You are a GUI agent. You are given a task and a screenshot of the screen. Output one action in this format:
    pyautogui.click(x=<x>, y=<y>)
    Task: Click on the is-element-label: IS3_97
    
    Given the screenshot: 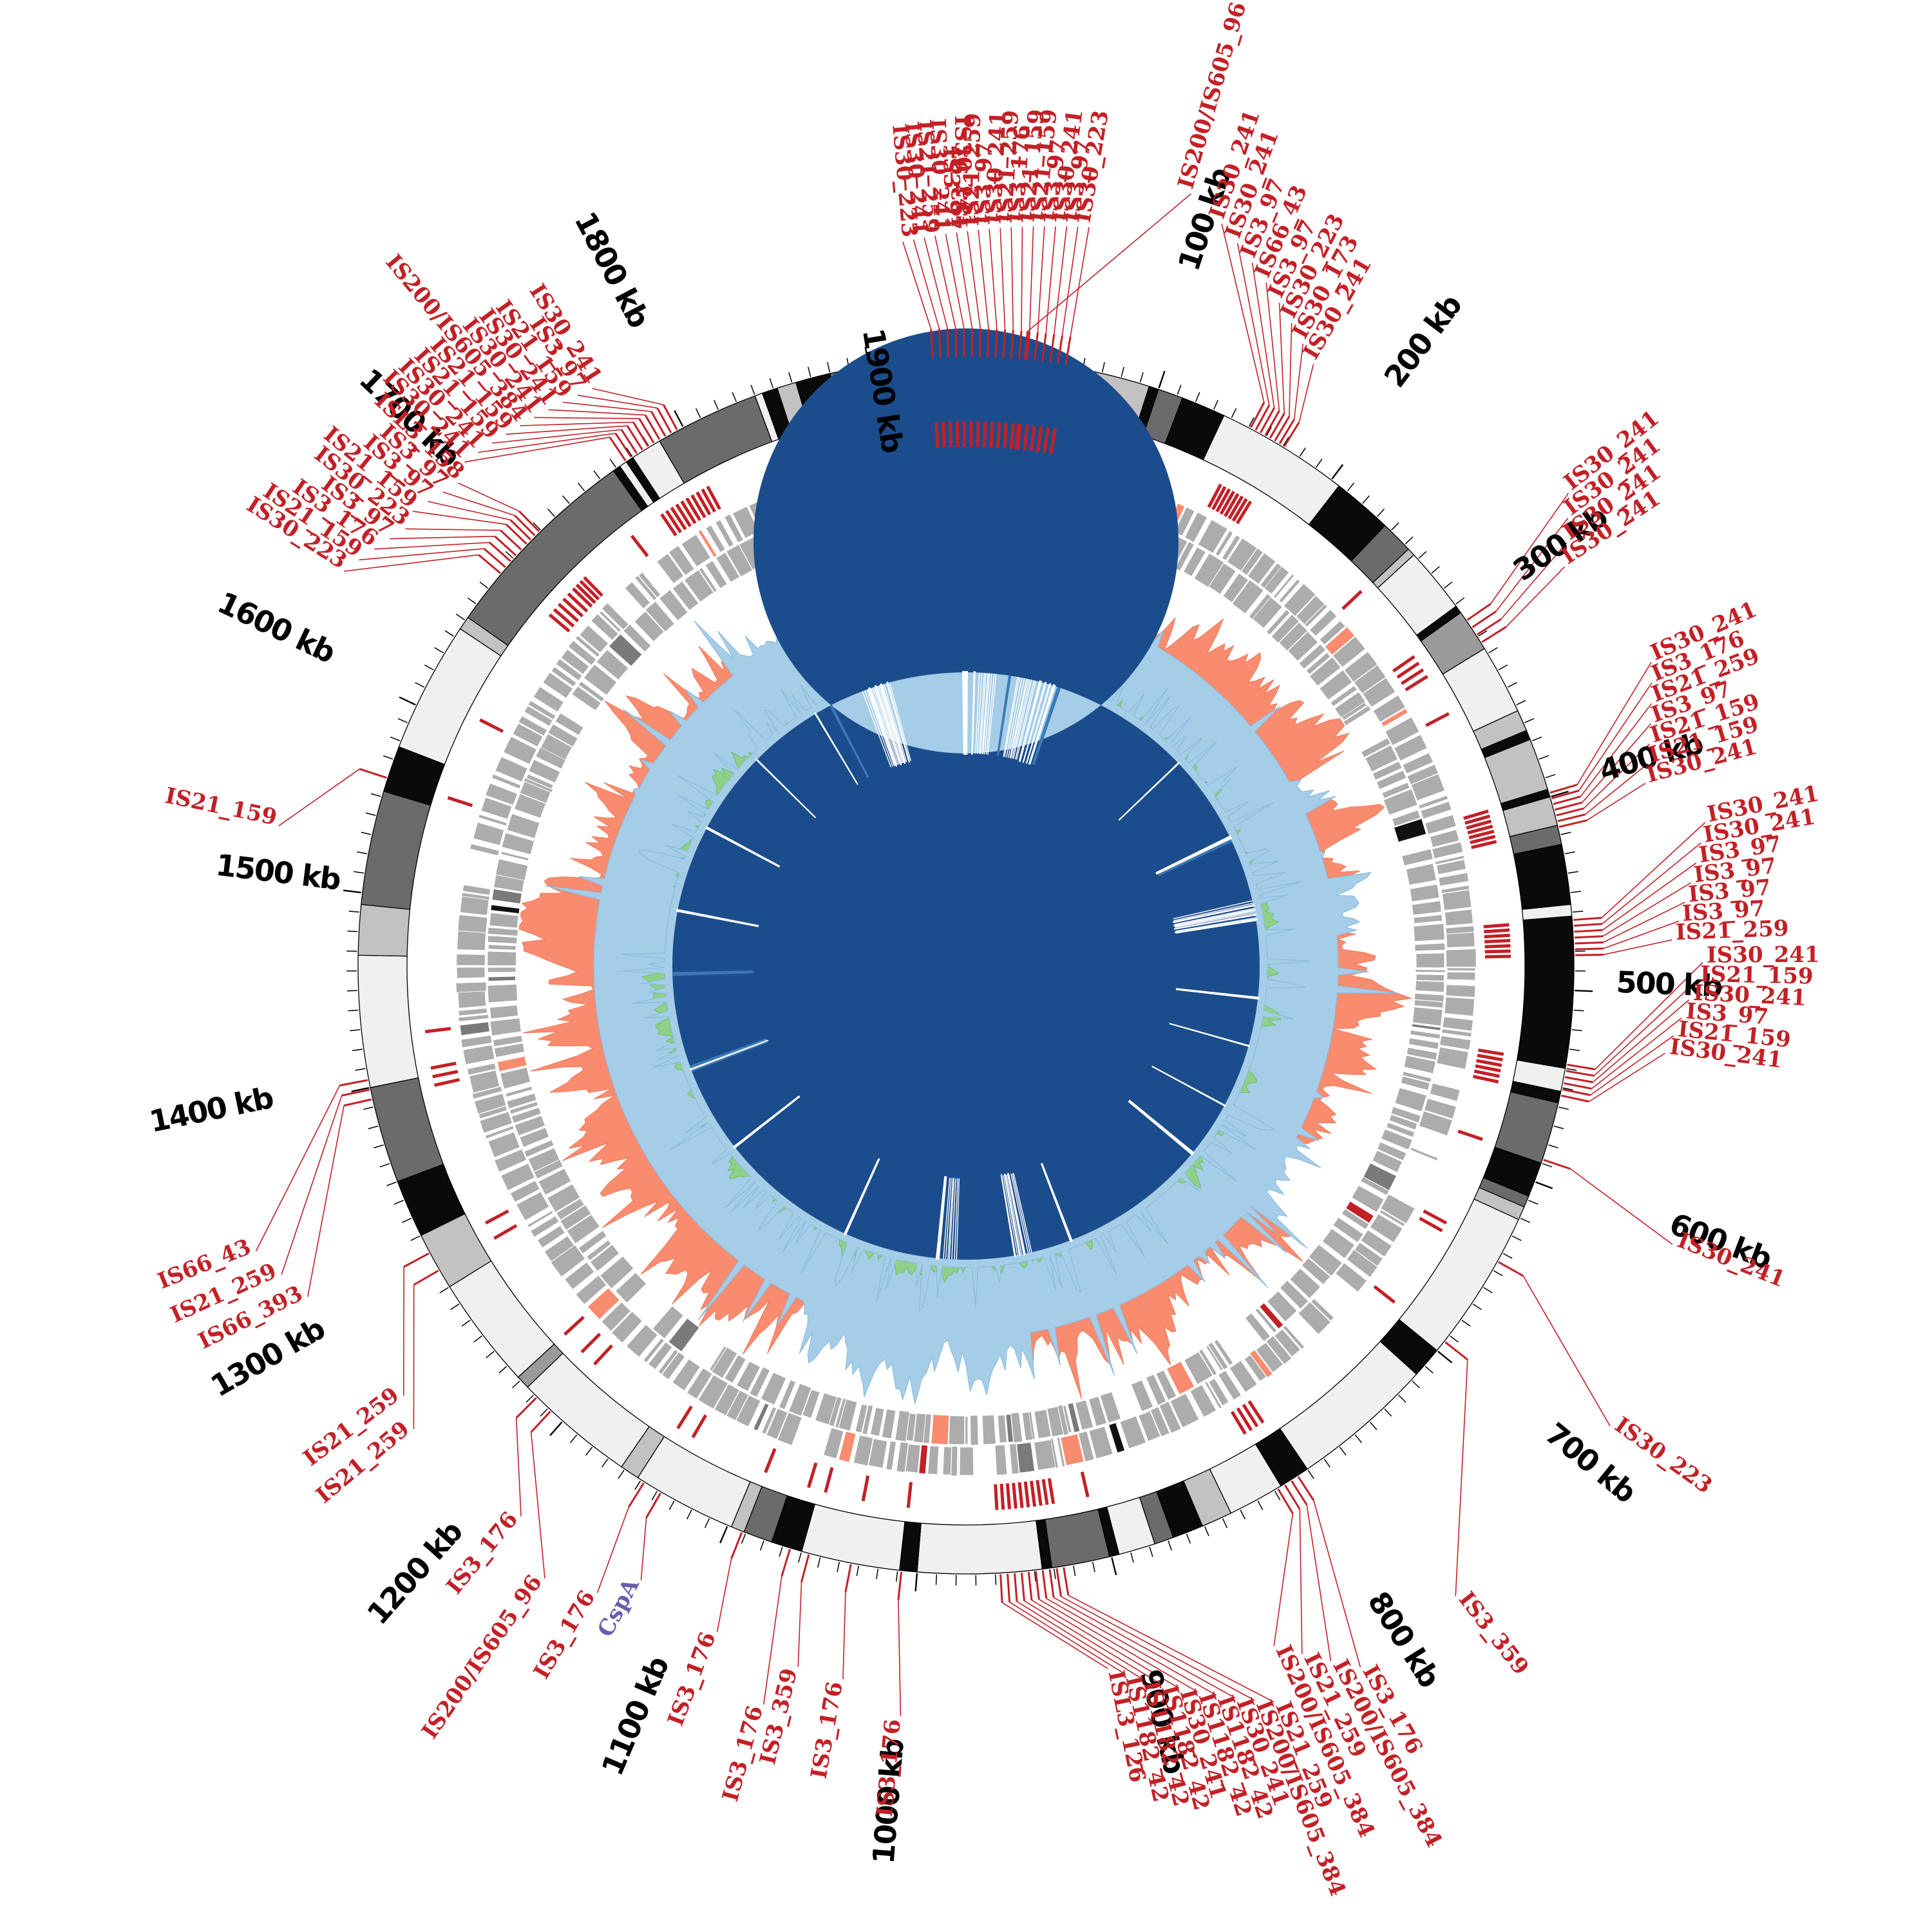 What is the action you would take?
    pyautogui.click(x=960, y=186)
    